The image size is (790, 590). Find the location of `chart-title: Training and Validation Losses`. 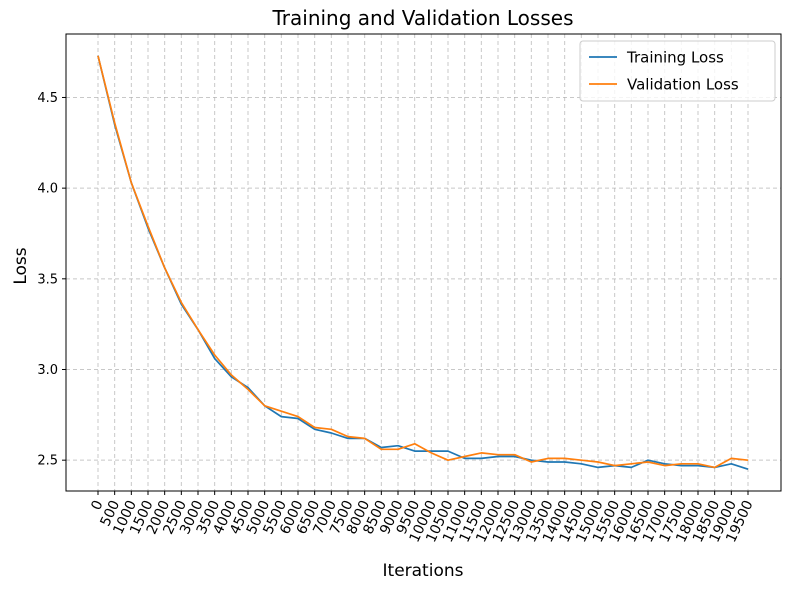

chart-title: Training and Validation Losses is located at coordinates (423, 18).